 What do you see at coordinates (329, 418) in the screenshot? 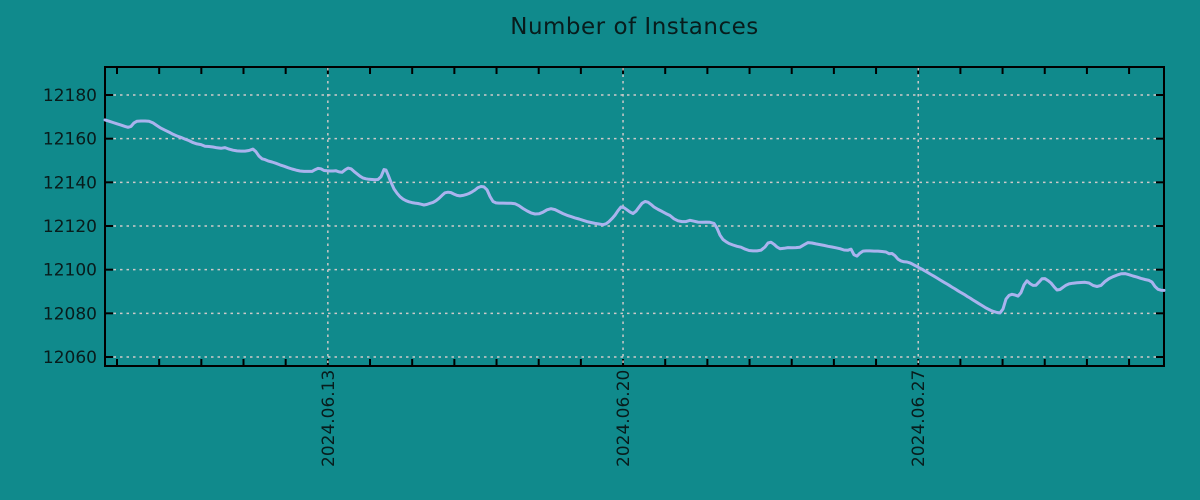
I see `x-tick-label: 2024.06.13` at bounding box center [329, 418].